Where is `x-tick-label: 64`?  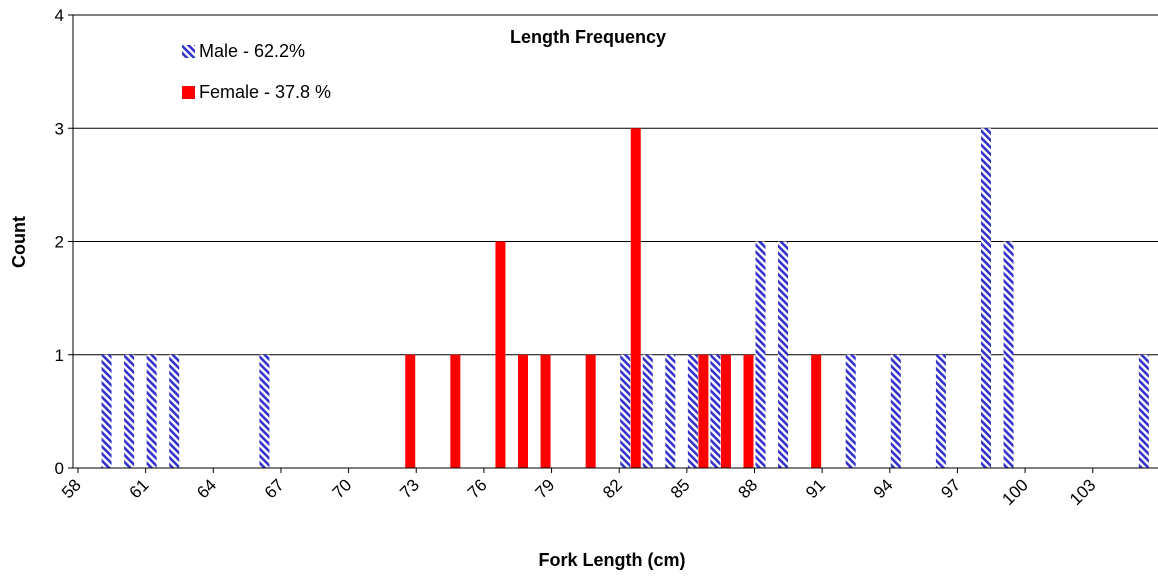 x-tick-label: 64 is located at coordinates (206, 488).